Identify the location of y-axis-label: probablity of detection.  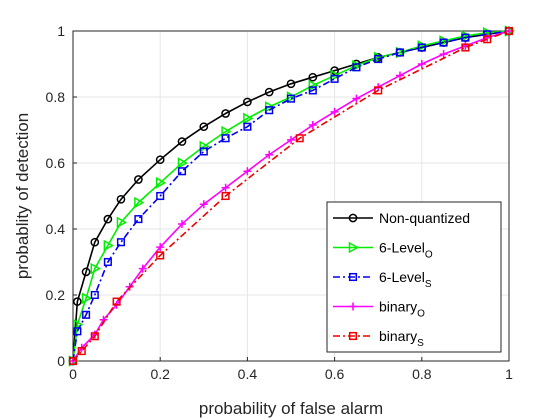
(22, 196).